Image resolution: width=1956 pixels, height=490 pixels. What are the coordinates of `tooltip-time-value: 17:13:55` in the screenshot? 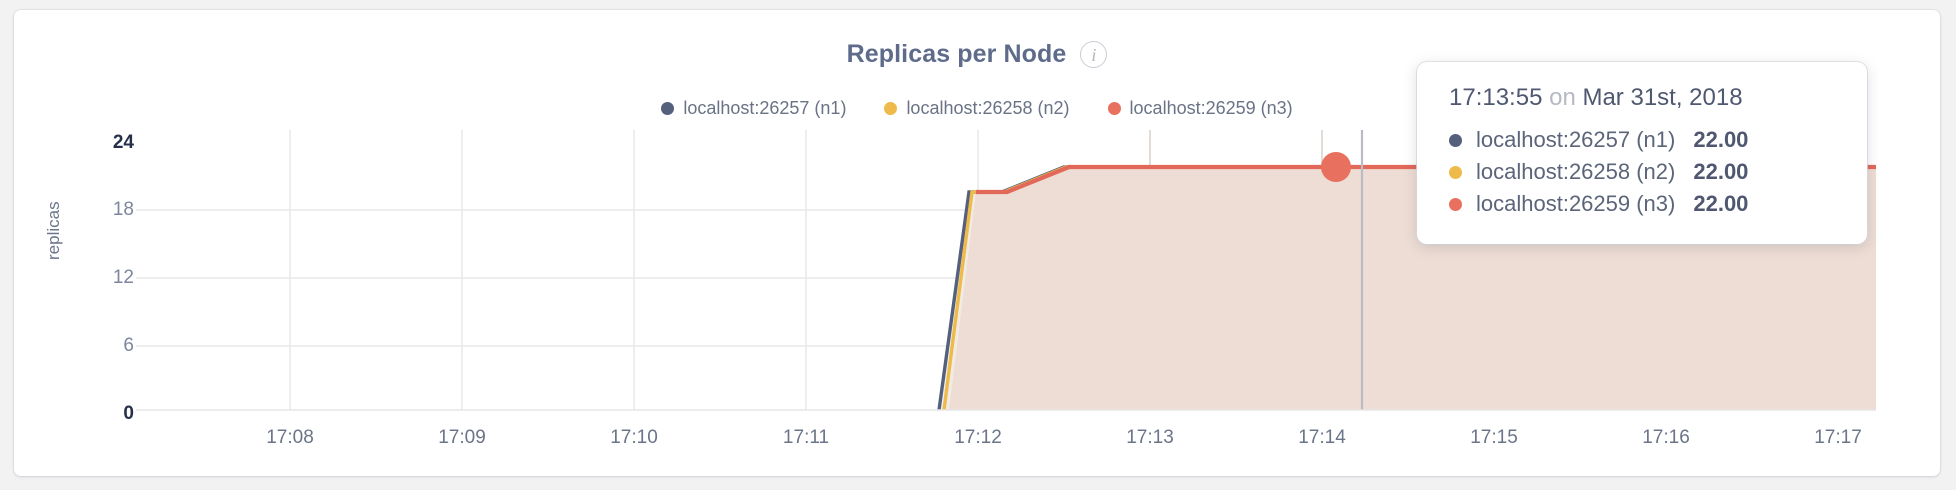 It's located at (1496, 97).